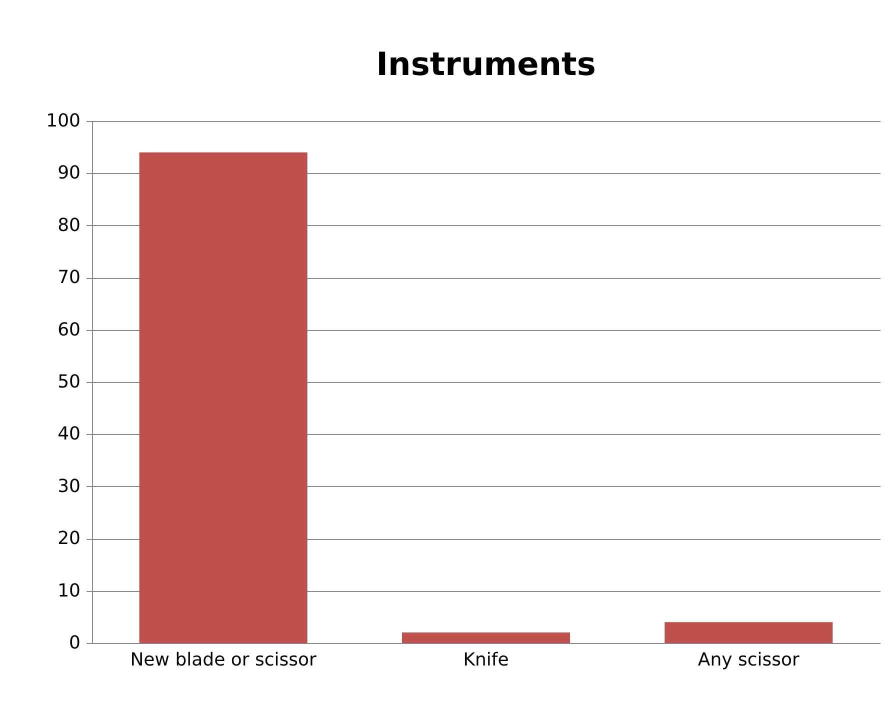  I want to click on y-tick-label: 100, so click(63, 121).